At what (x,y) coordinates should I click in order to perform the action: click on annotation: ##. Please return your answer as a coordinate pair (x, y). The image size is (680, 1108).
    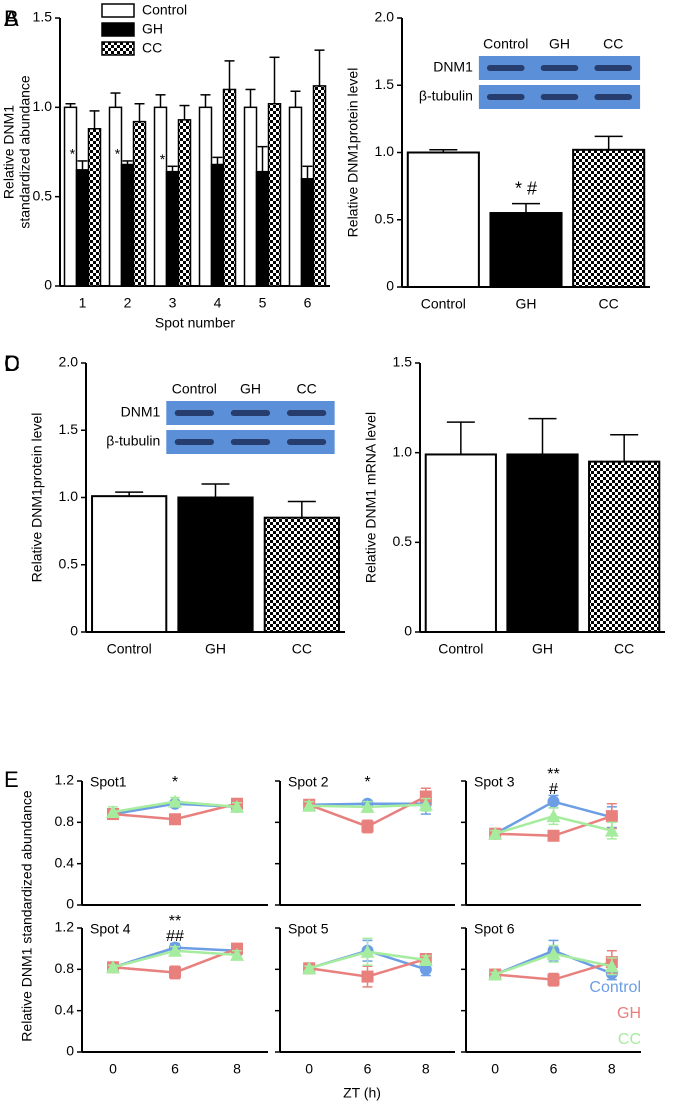
    Looking at the image, I should click on (175, 936).